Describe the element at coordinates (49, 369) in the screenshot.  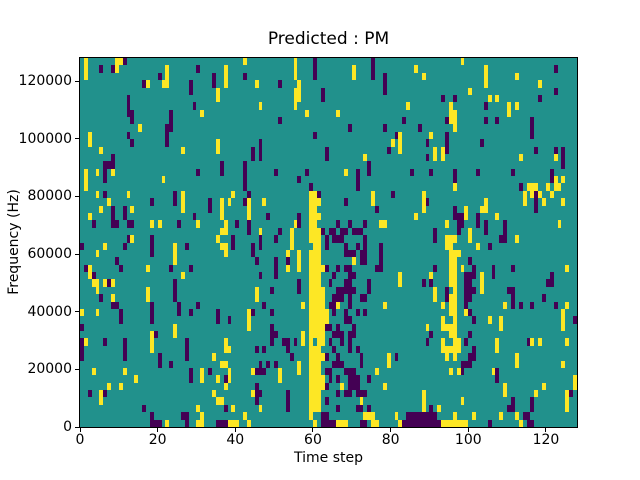
I see `y-tick-label: 20000` at that location.